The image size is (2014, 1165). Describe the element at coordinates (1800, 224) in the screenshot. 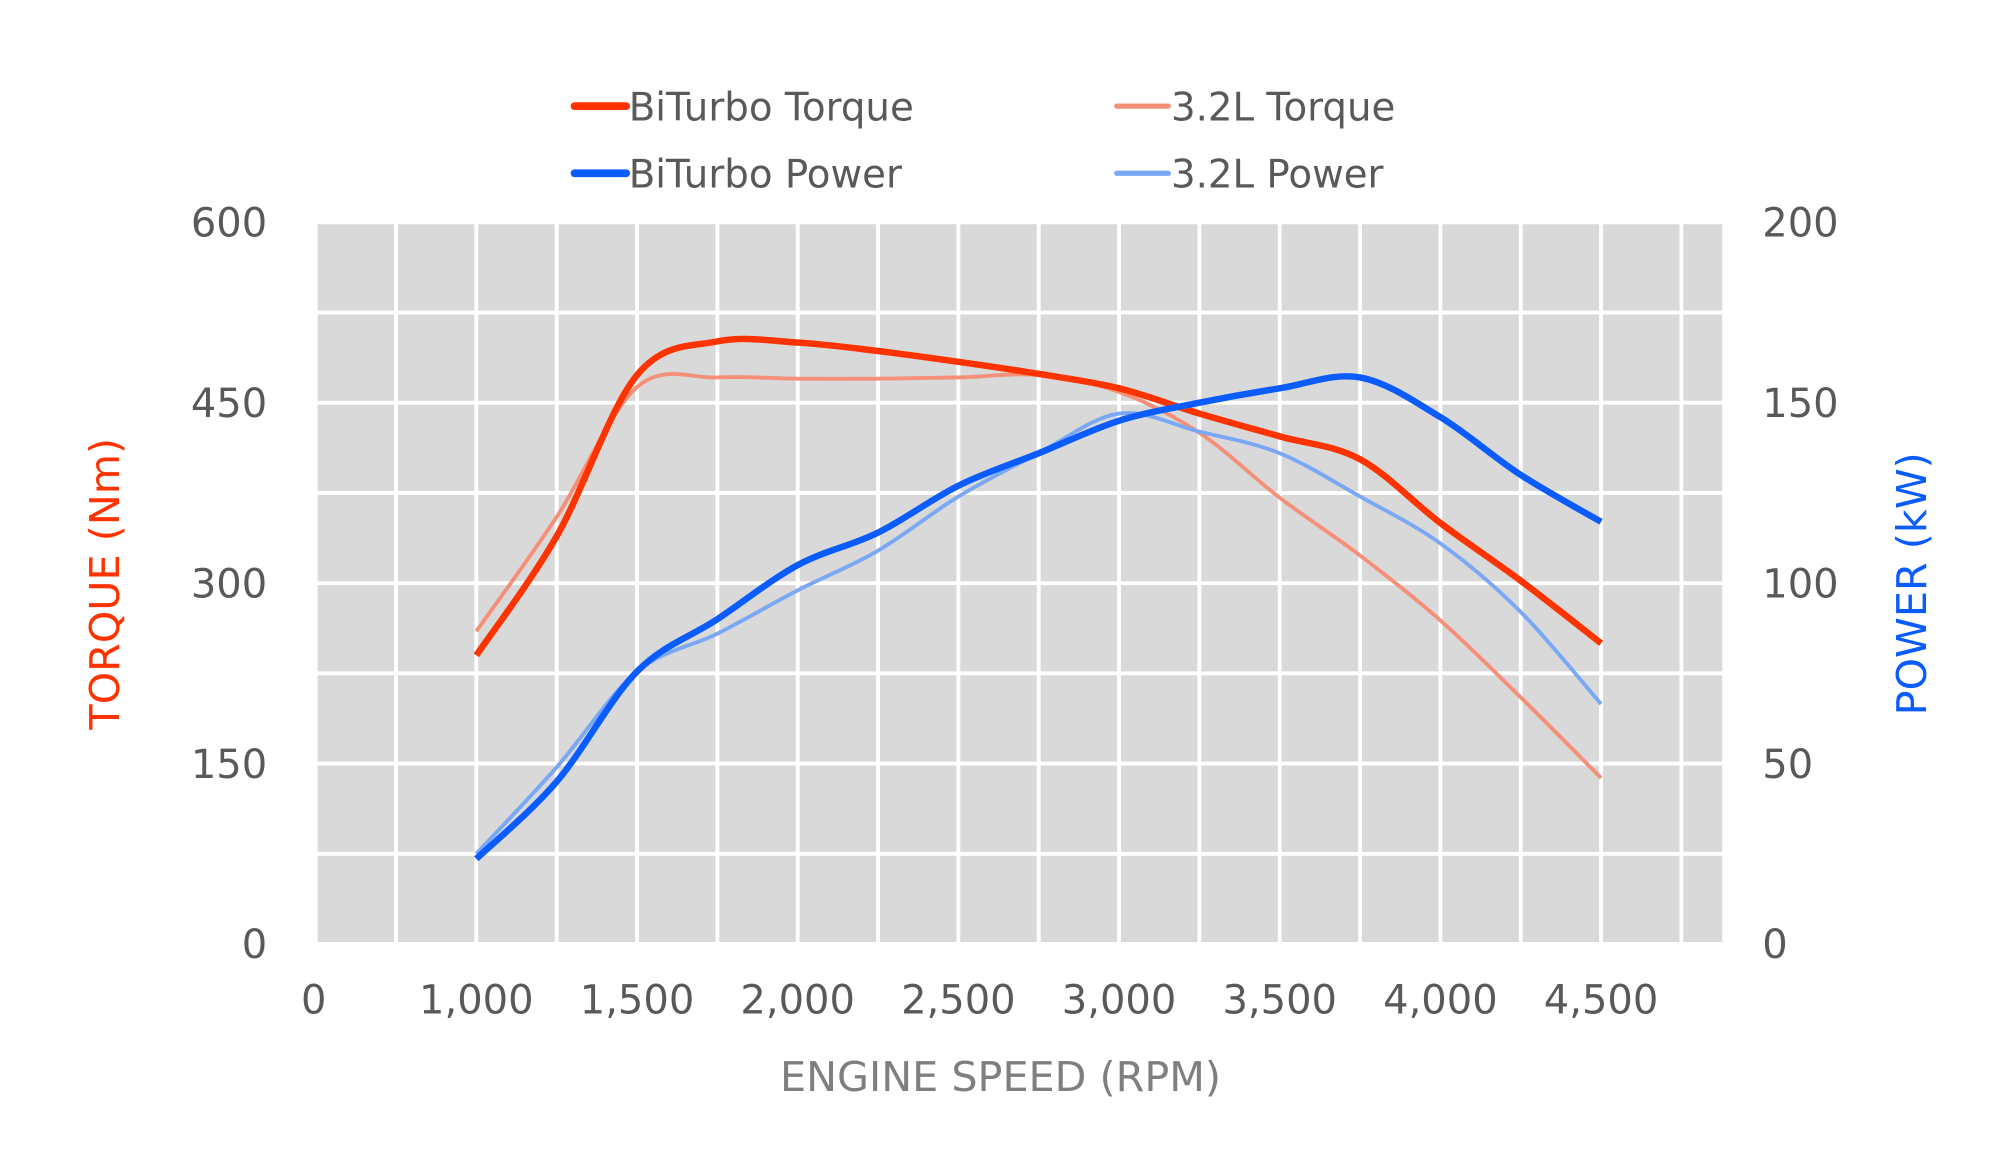

I see `right-tick-label: 200` at that location.